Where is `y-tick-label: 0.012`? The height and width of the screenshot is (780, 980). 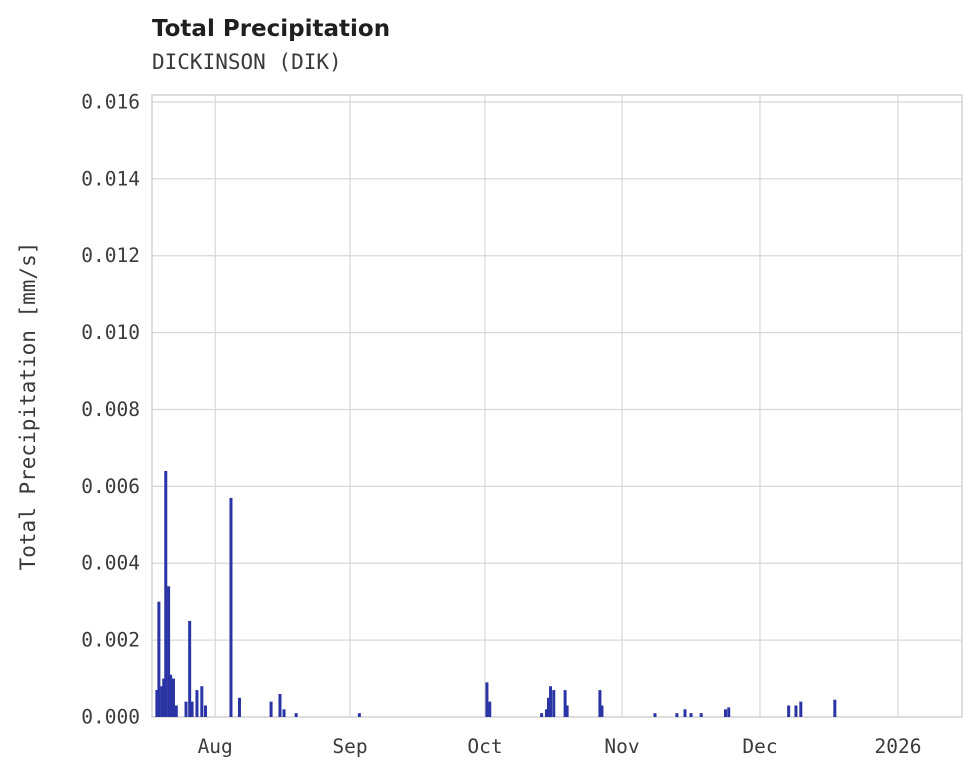 y-tick-label: 0.012 is located at coordinates (110, 255).